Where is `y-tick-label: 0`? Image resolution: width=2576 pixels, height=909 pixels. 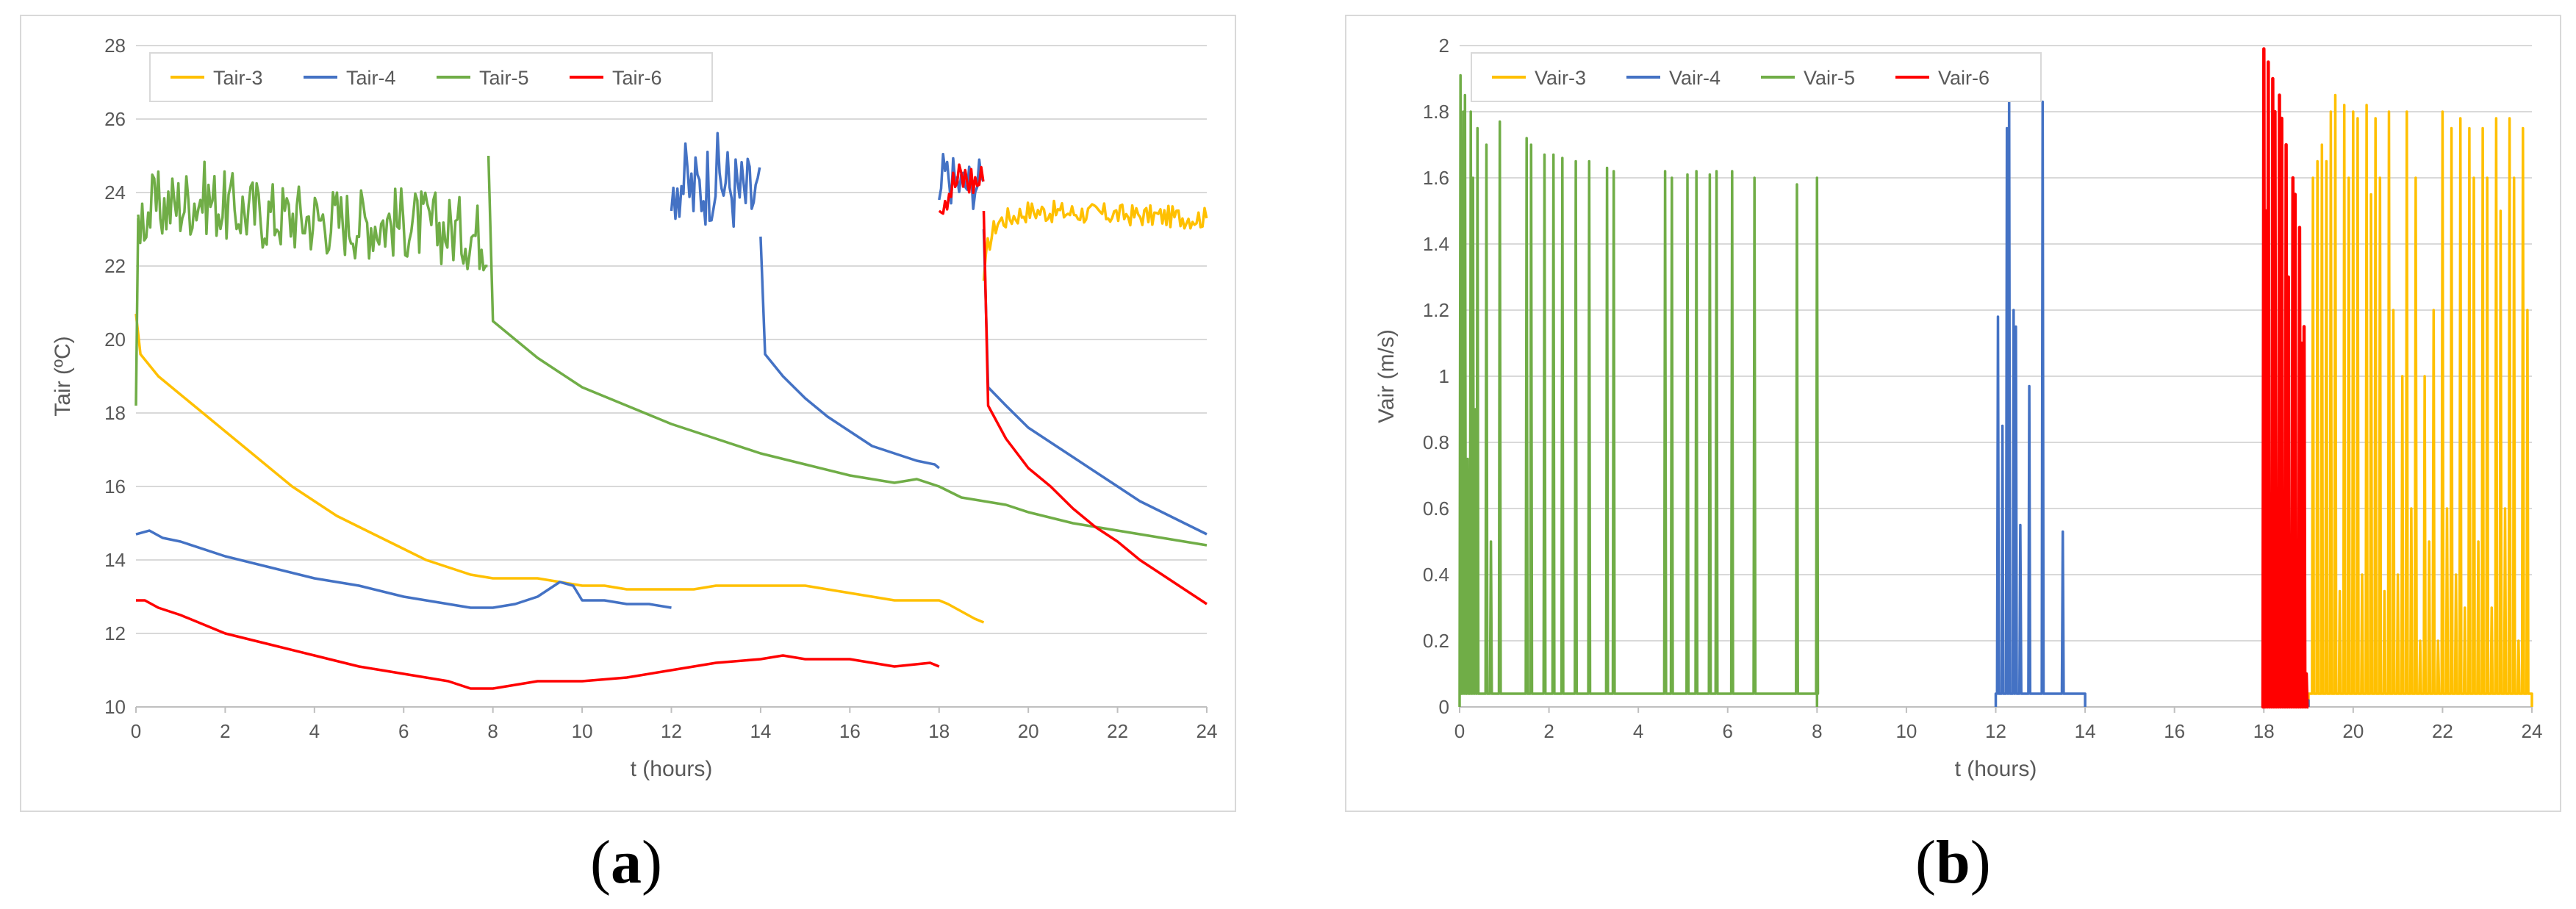
y-tick-label: 0 is located at coordinates (1444, 707).